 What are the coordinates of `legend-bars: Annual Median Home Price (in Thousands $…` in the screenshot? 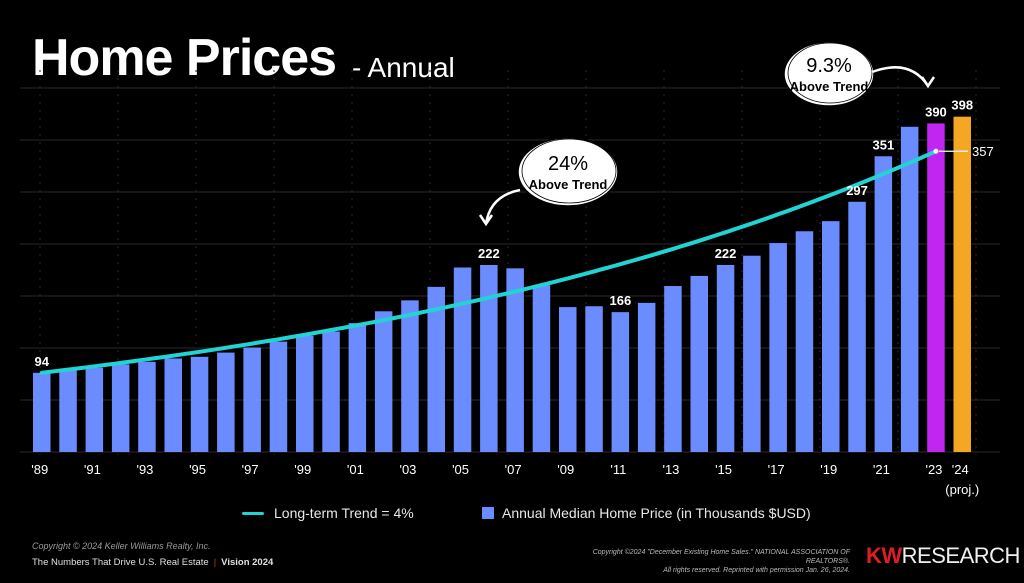 It's located at (646, 513).